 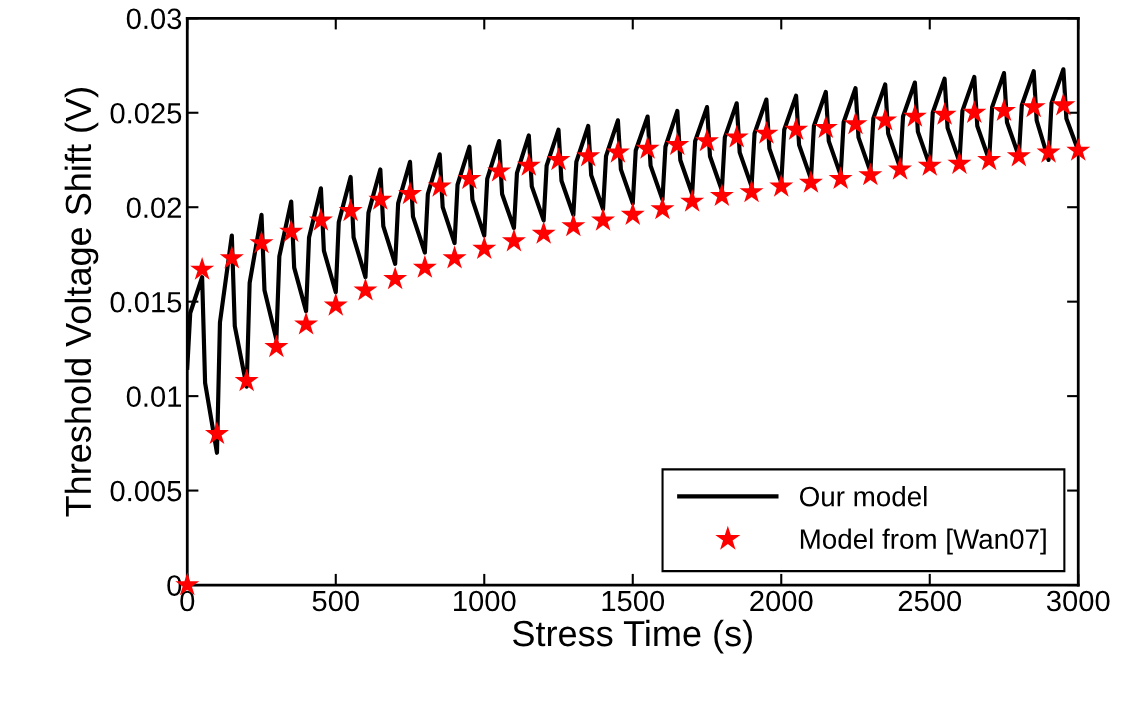 I want to click on y-axis-title: Threshold Voltage Shift (V), so click(x=81, y=302).